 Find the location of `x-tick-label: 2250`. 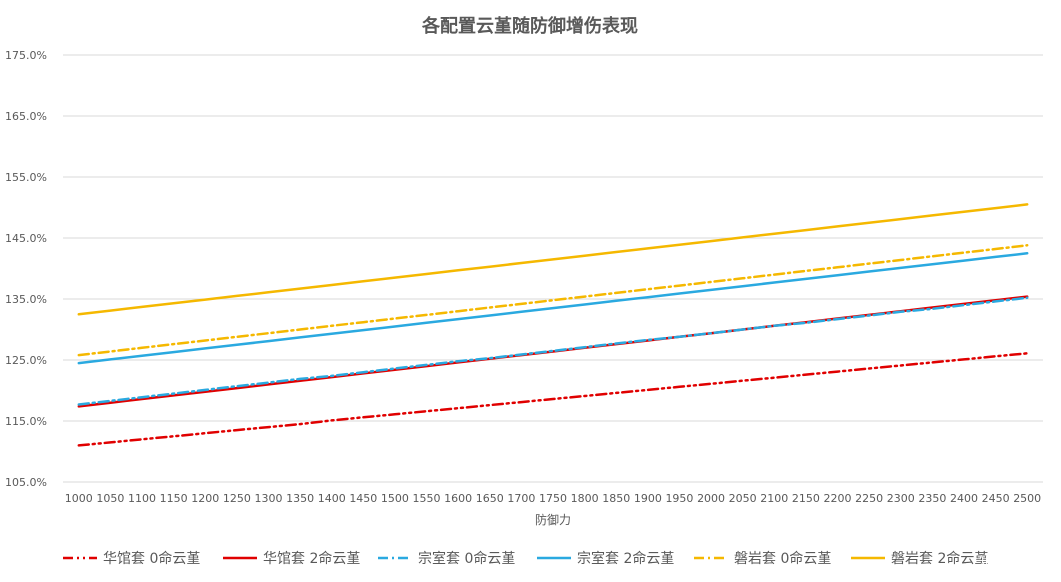

x-tick-label: 2250 is located at coordinates (869, 498).